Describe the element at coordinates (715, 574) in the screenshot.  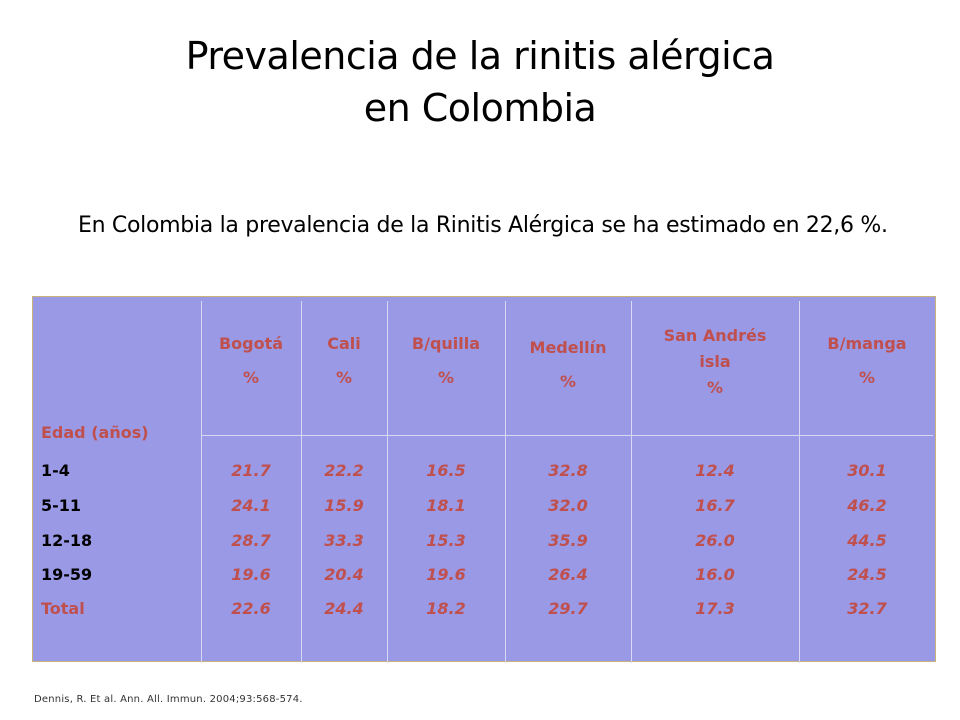
I see `table-cell: 16.0` at that location.